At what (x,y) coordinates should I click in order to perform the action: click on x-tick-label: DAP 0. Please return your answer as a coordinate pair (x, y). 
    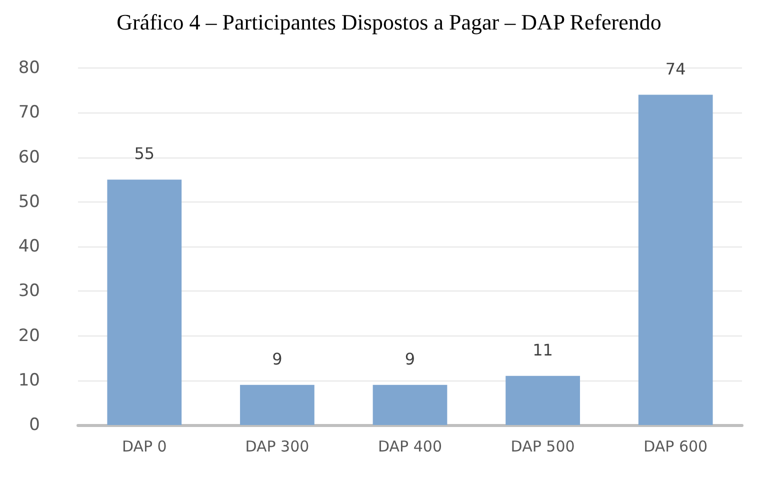
    Looking at the image, I should click on (144, 447).